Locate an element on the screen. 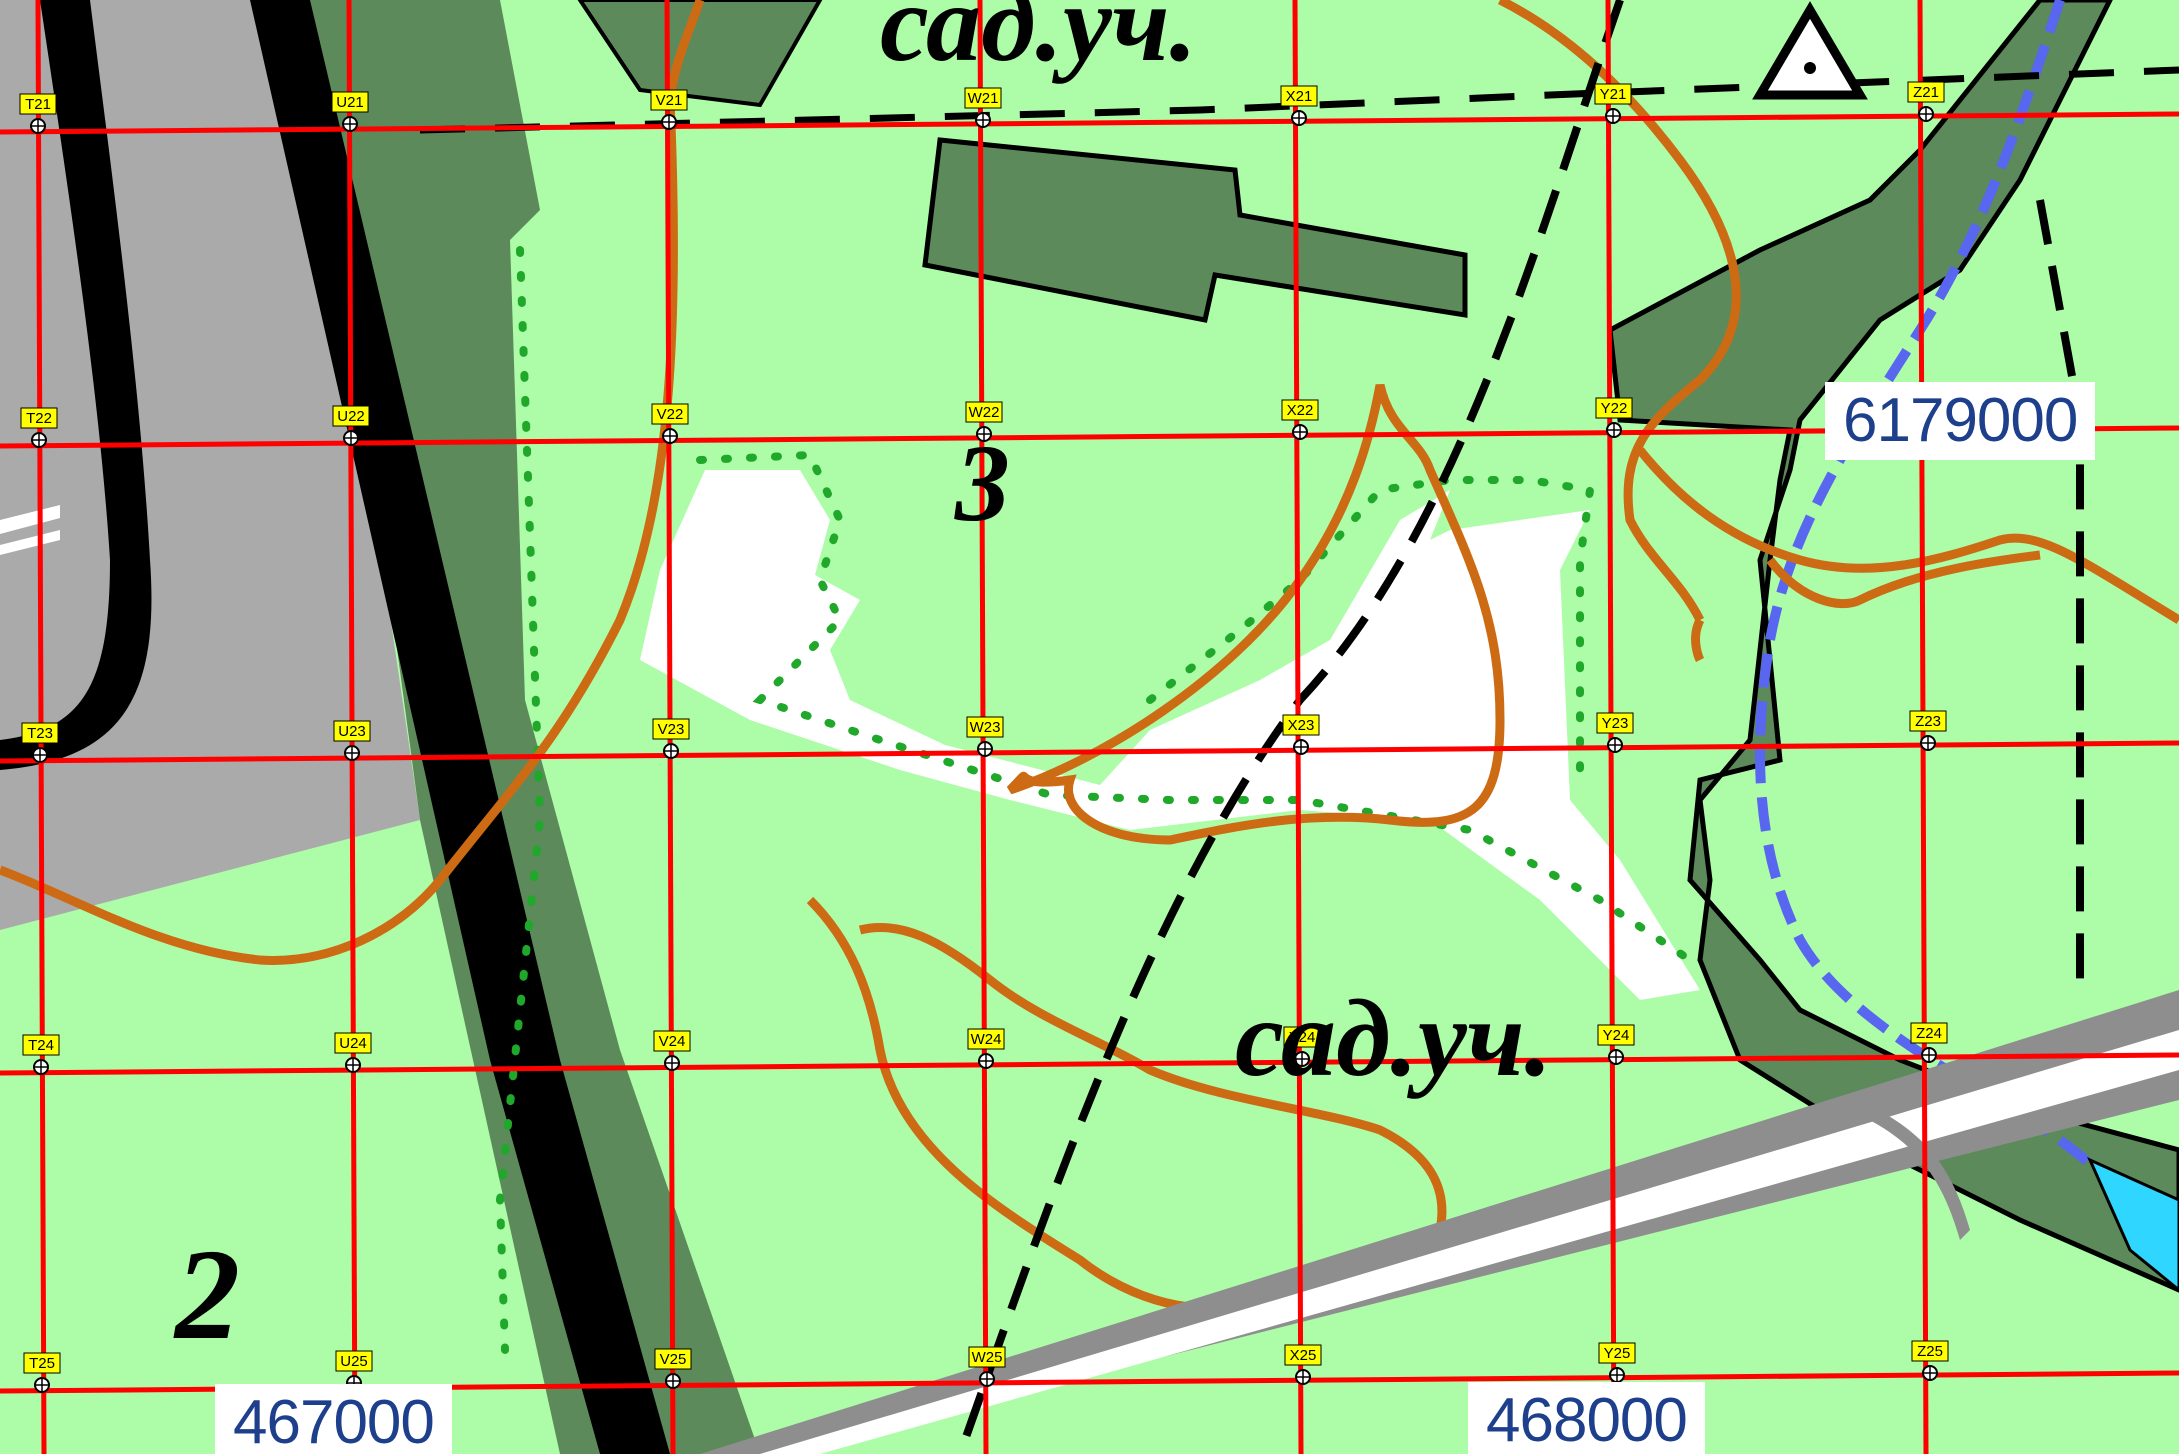  grid-cell-text: Z24 is located at coordinates (1929, 1033).